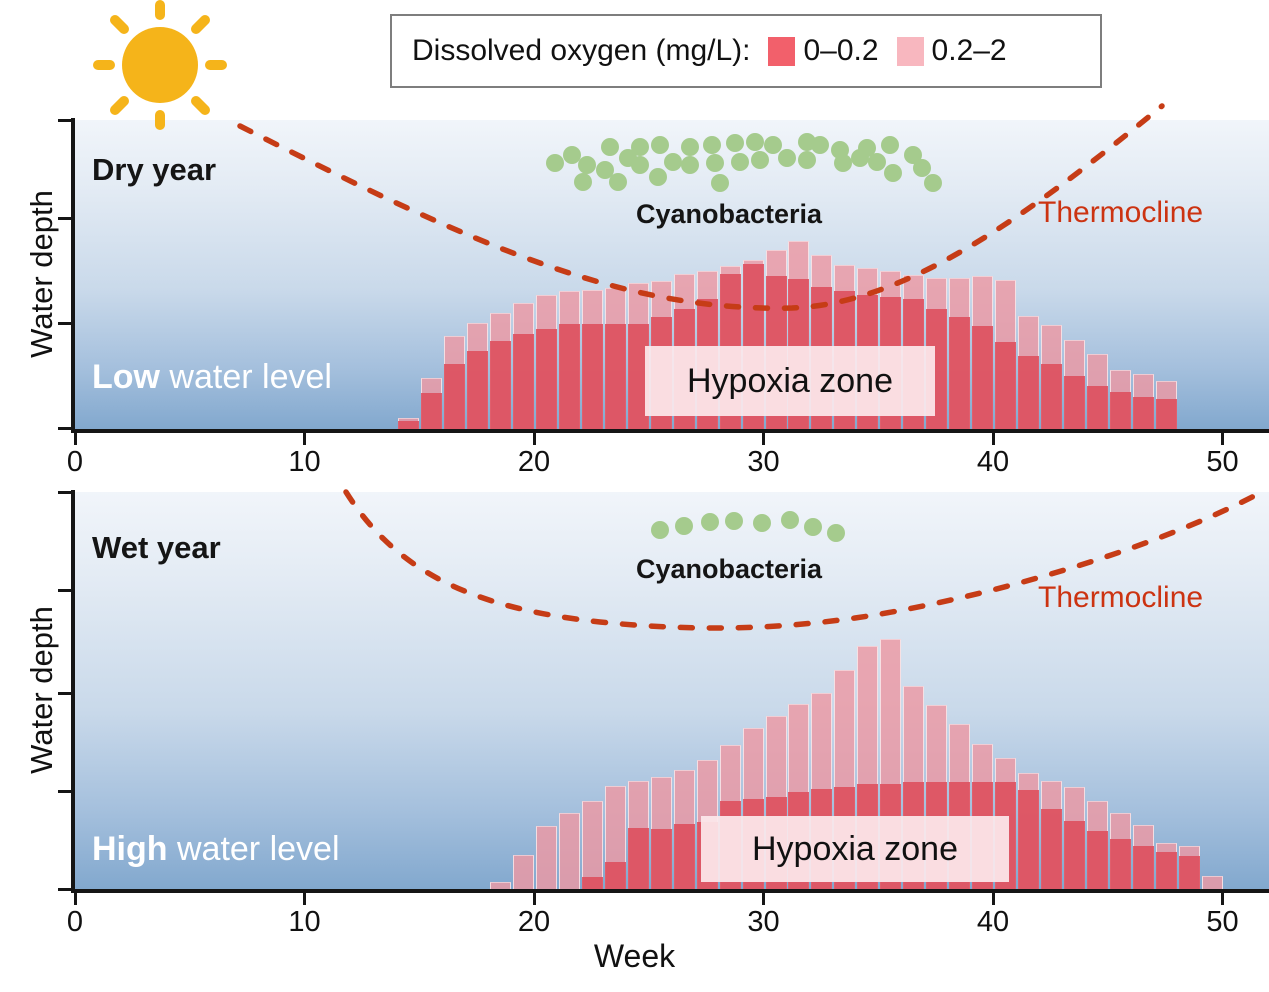 The height and width of the screenshot is (992, 1269). I want to click on water-level-rest-wet: water level, so click(253, 849).